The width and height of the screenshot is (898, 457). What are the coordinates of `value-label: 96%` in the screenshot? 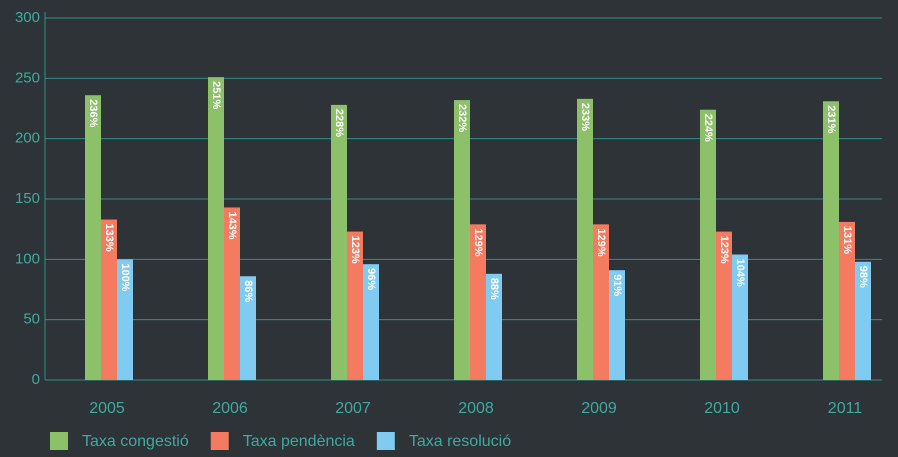 It's located at (371, 279).